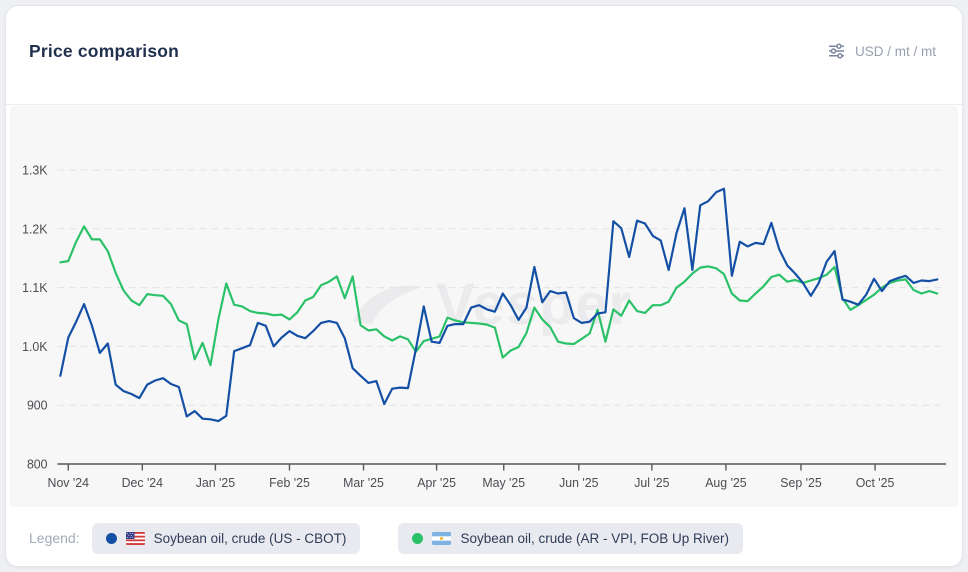  Describe the element at coordinates (726, 483) in the screenshot. I see `x-tick-label: Aug '25` at that location.